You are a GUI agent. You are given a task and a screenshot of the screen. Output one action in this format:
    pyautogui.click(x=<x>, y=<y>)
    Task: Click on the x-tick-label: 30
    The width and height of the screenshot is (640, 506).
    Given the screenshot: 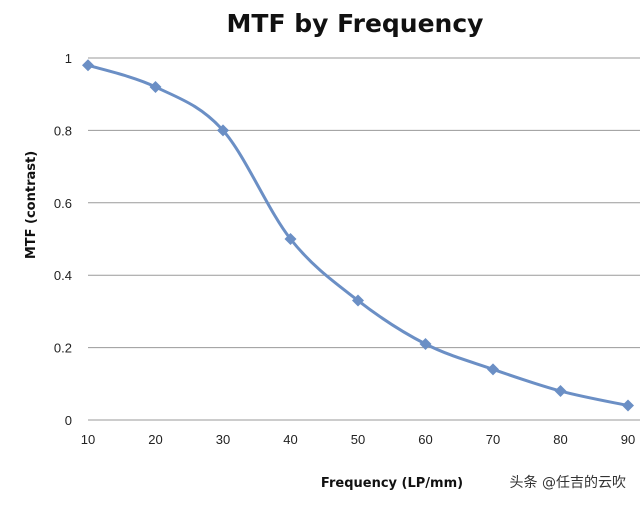 What is the action you would take?
    pyautogui.click(x=223, y=439)
    